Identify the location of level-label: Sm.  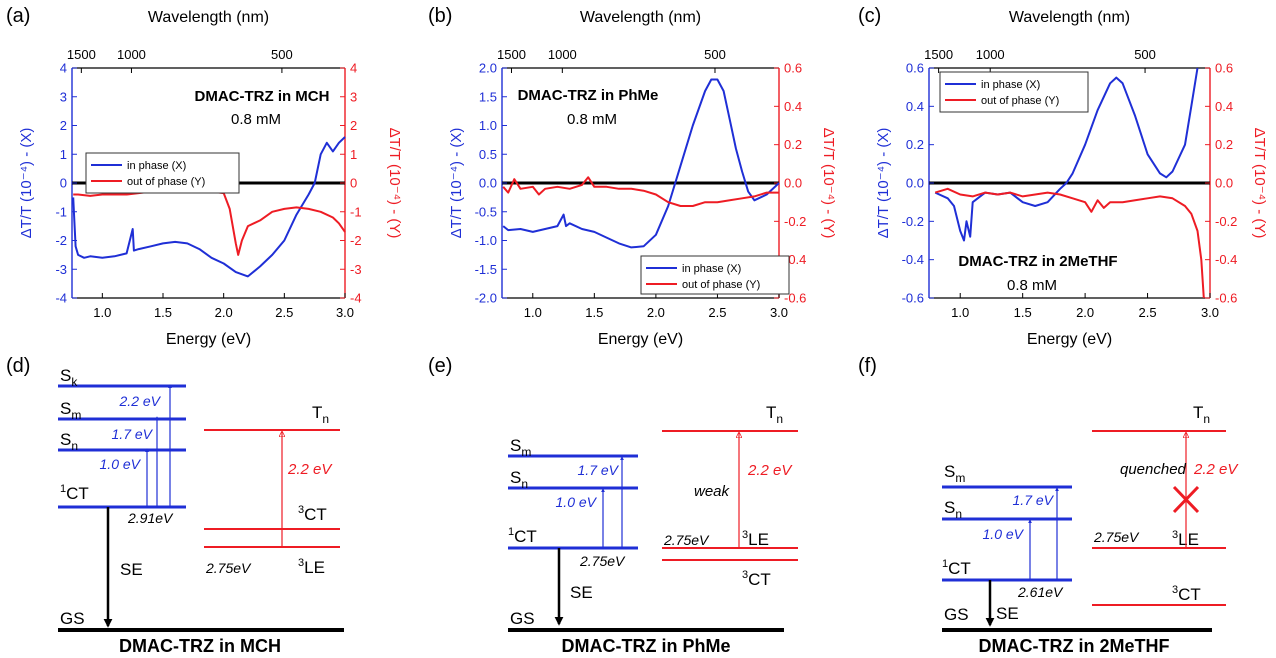
(954, 473).